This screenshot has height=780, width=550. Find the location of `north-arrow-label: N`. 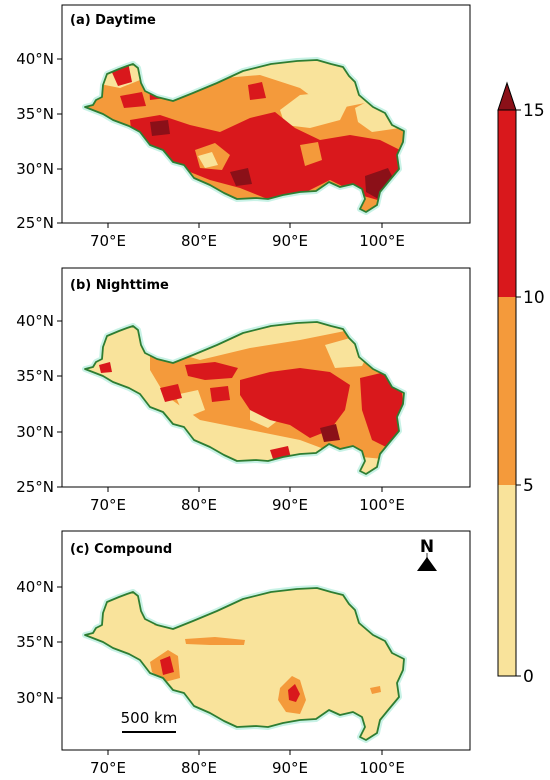

north-arrow-label: N is located at coordinates (427, 547).